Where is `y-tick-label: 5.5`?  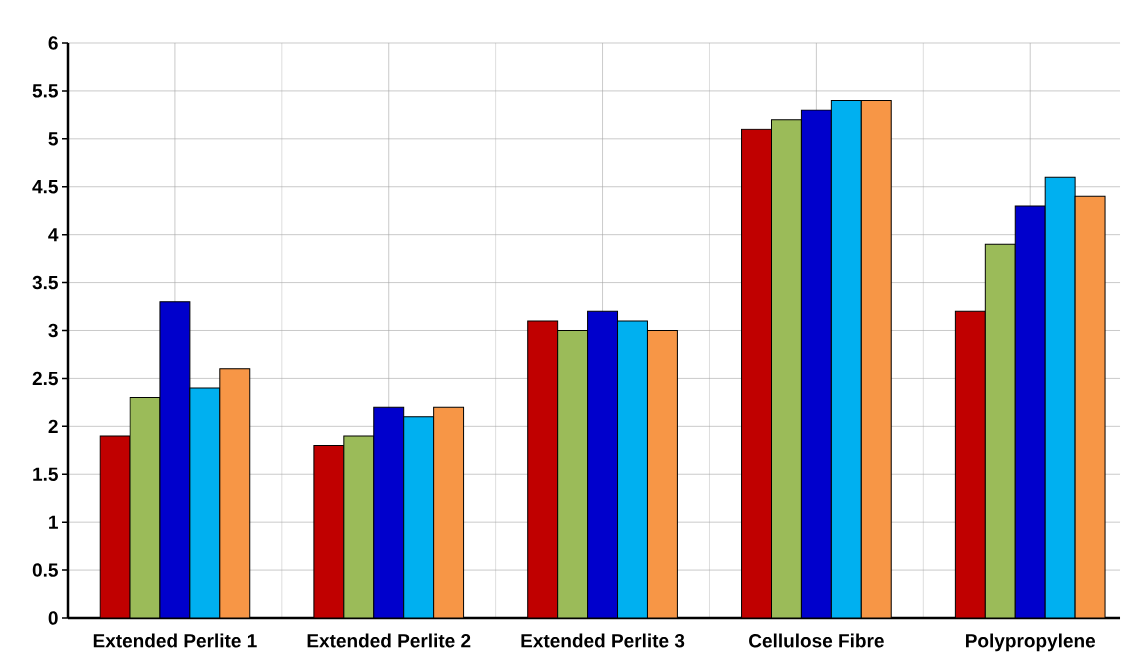 y-tick-label: 5.5 is located at coordinates (45, 91).